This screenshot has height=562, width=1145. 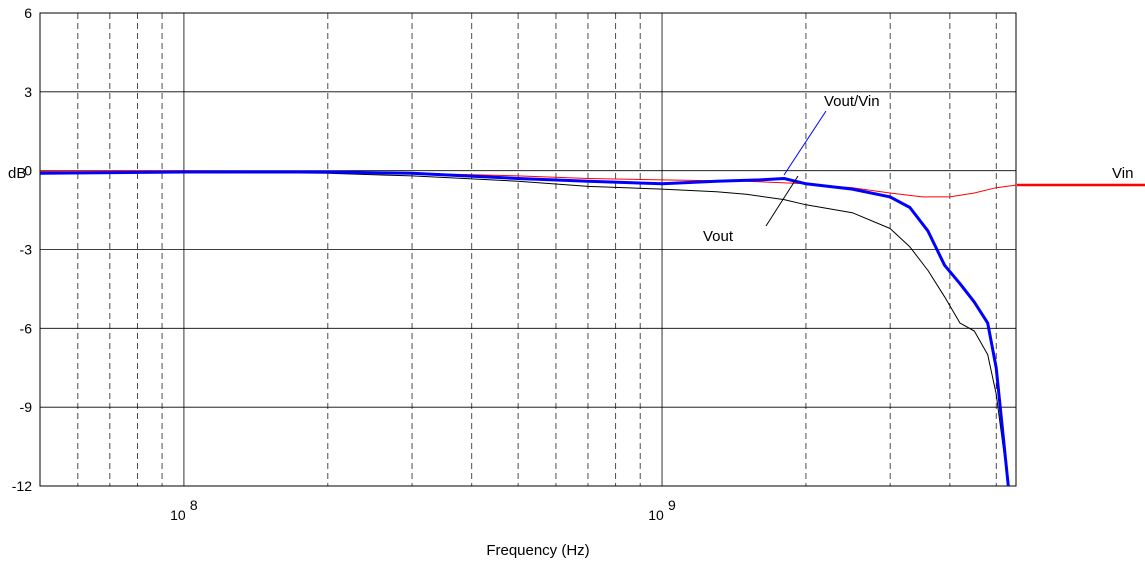 I want to click on y-tick-label: 0, so click(x=28, y=171).